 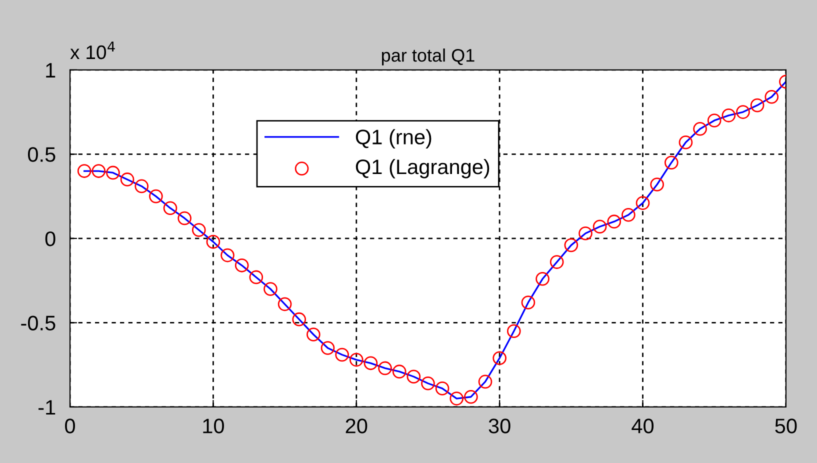 I want to click on legend-label: Q1 (rne), so click(x=394, y=139).